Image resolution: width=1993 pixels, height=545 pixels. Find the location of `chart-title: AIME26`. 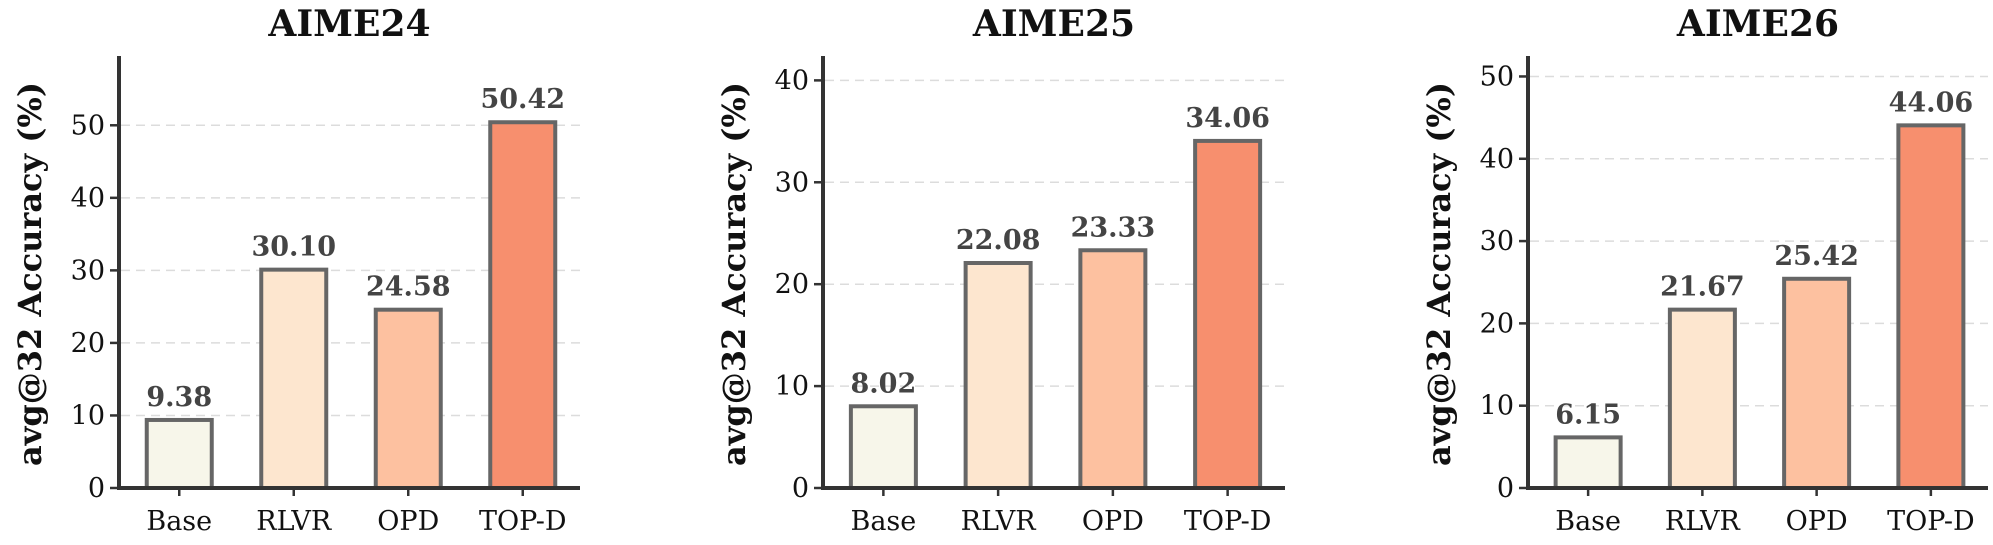

chart-title: AIME26 is located at coordinates (1757, 24).